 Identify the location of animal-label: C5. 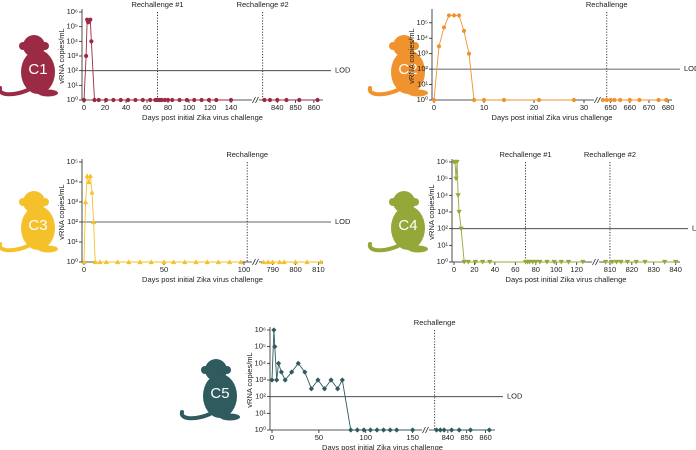
(219, 393).